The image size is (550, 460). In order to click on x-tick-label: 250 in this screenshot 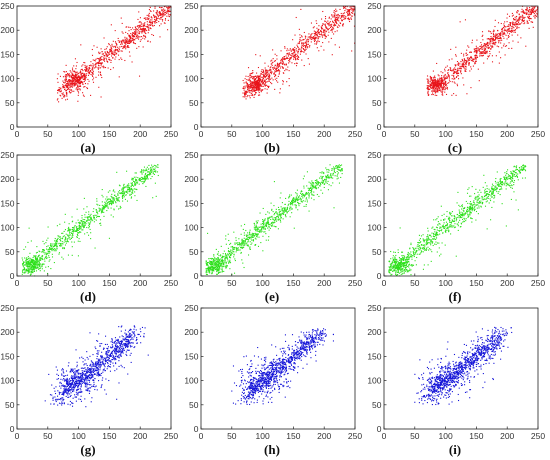, I will do `click(355, 134)`.